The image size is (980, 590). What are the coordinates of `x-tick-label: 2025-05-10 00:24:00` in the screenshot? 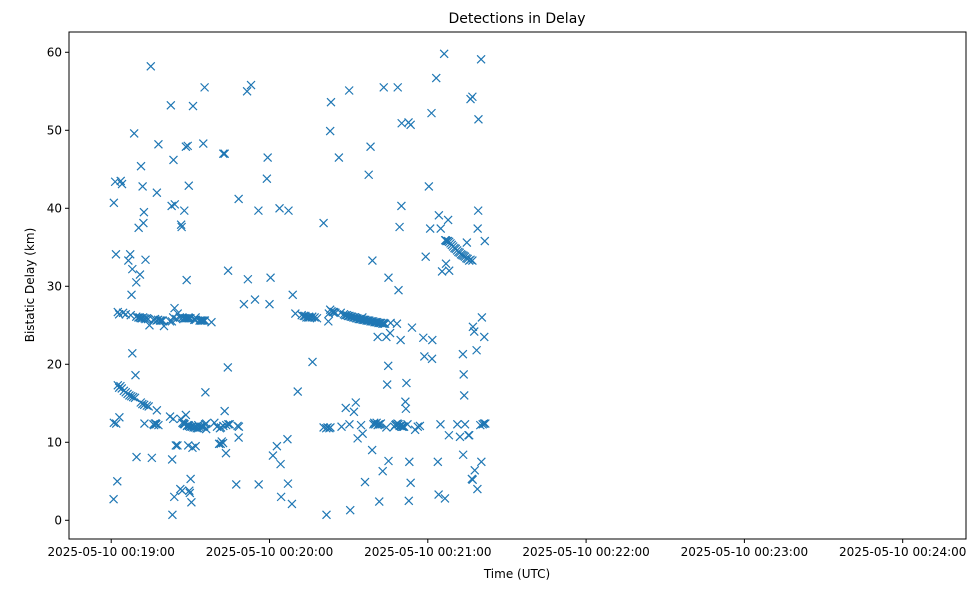 It's located at (902, 552).